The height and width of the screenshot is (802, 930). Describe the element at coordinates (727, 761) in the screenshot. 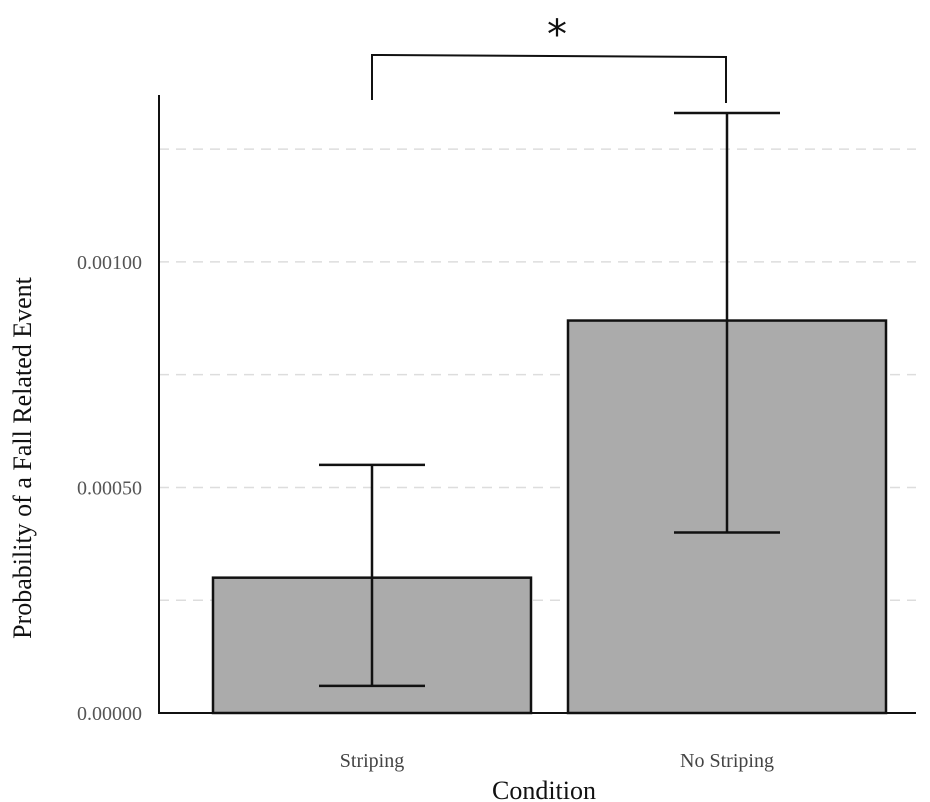

I see `x-tick-label: No Striping` at that location.